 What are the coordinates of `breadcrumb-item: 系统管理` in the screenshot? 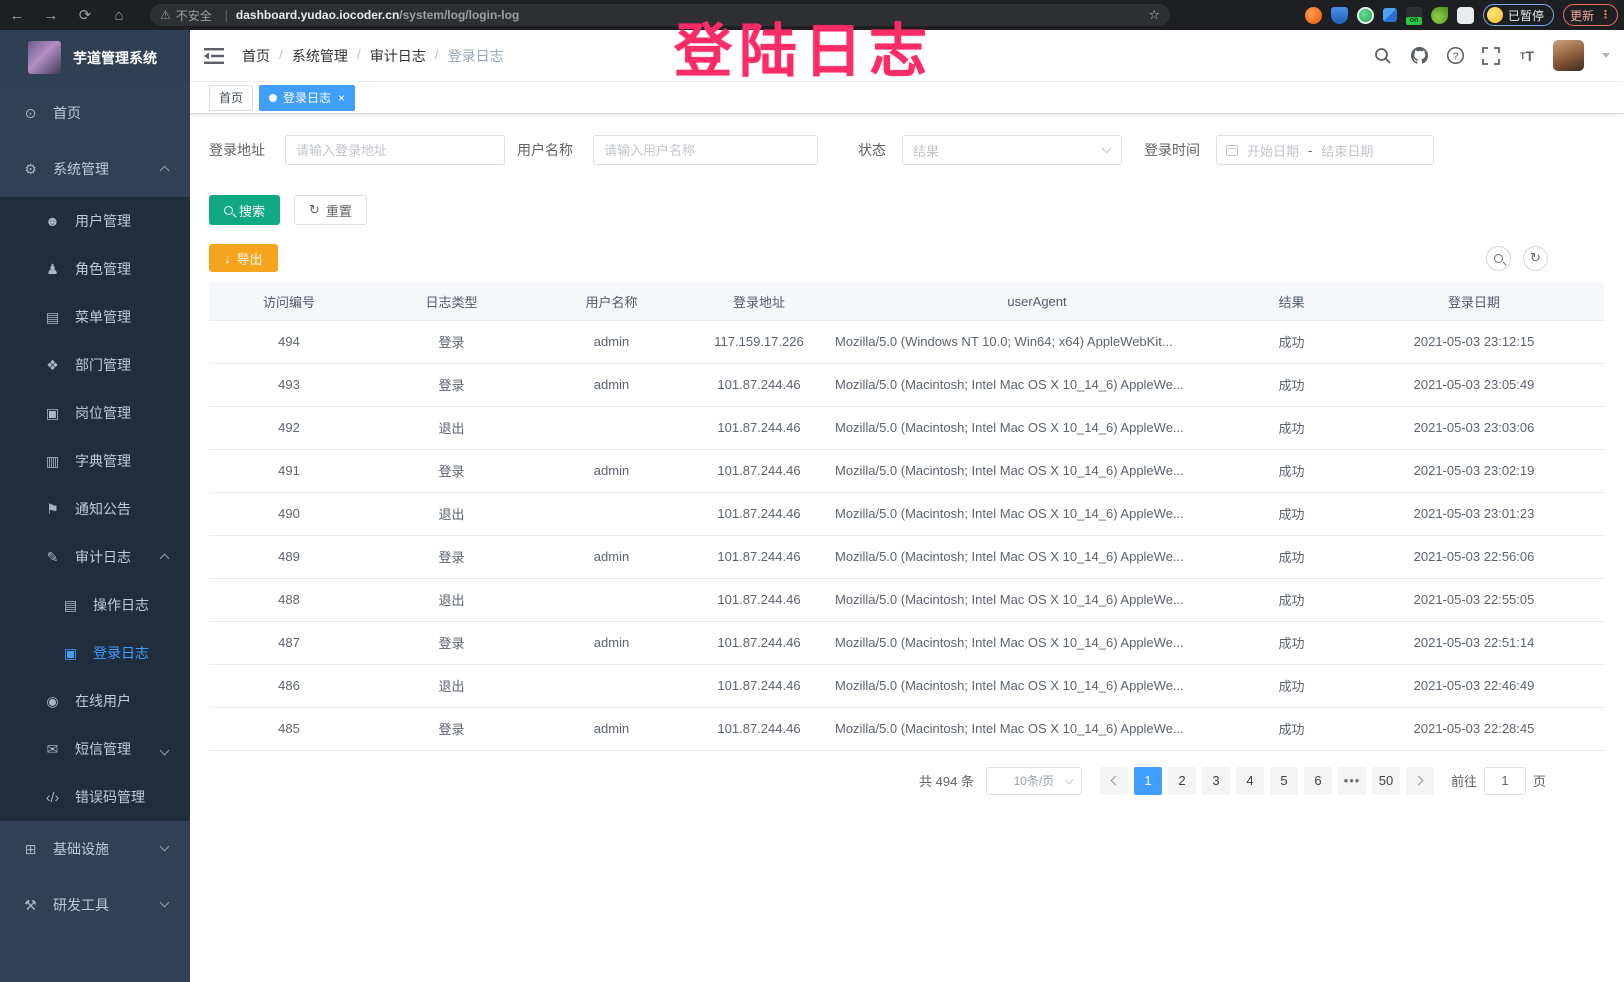 It's located at (319, 55).